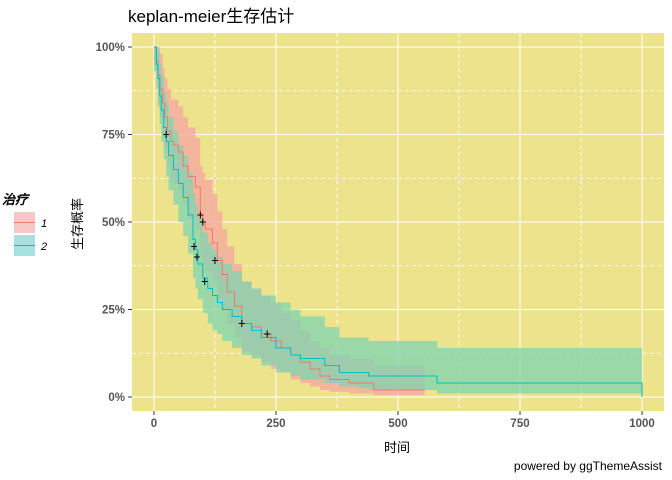 The image size is (672, 480). Describe the element at coordinates (519, 424) in the screenshot. I see `x-tick-label: 750` at that location.